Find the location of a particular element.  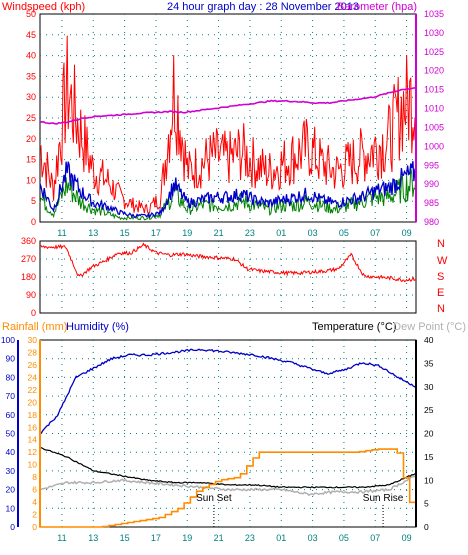

p1-time-label: 15 is located at coordinates (125, 233).